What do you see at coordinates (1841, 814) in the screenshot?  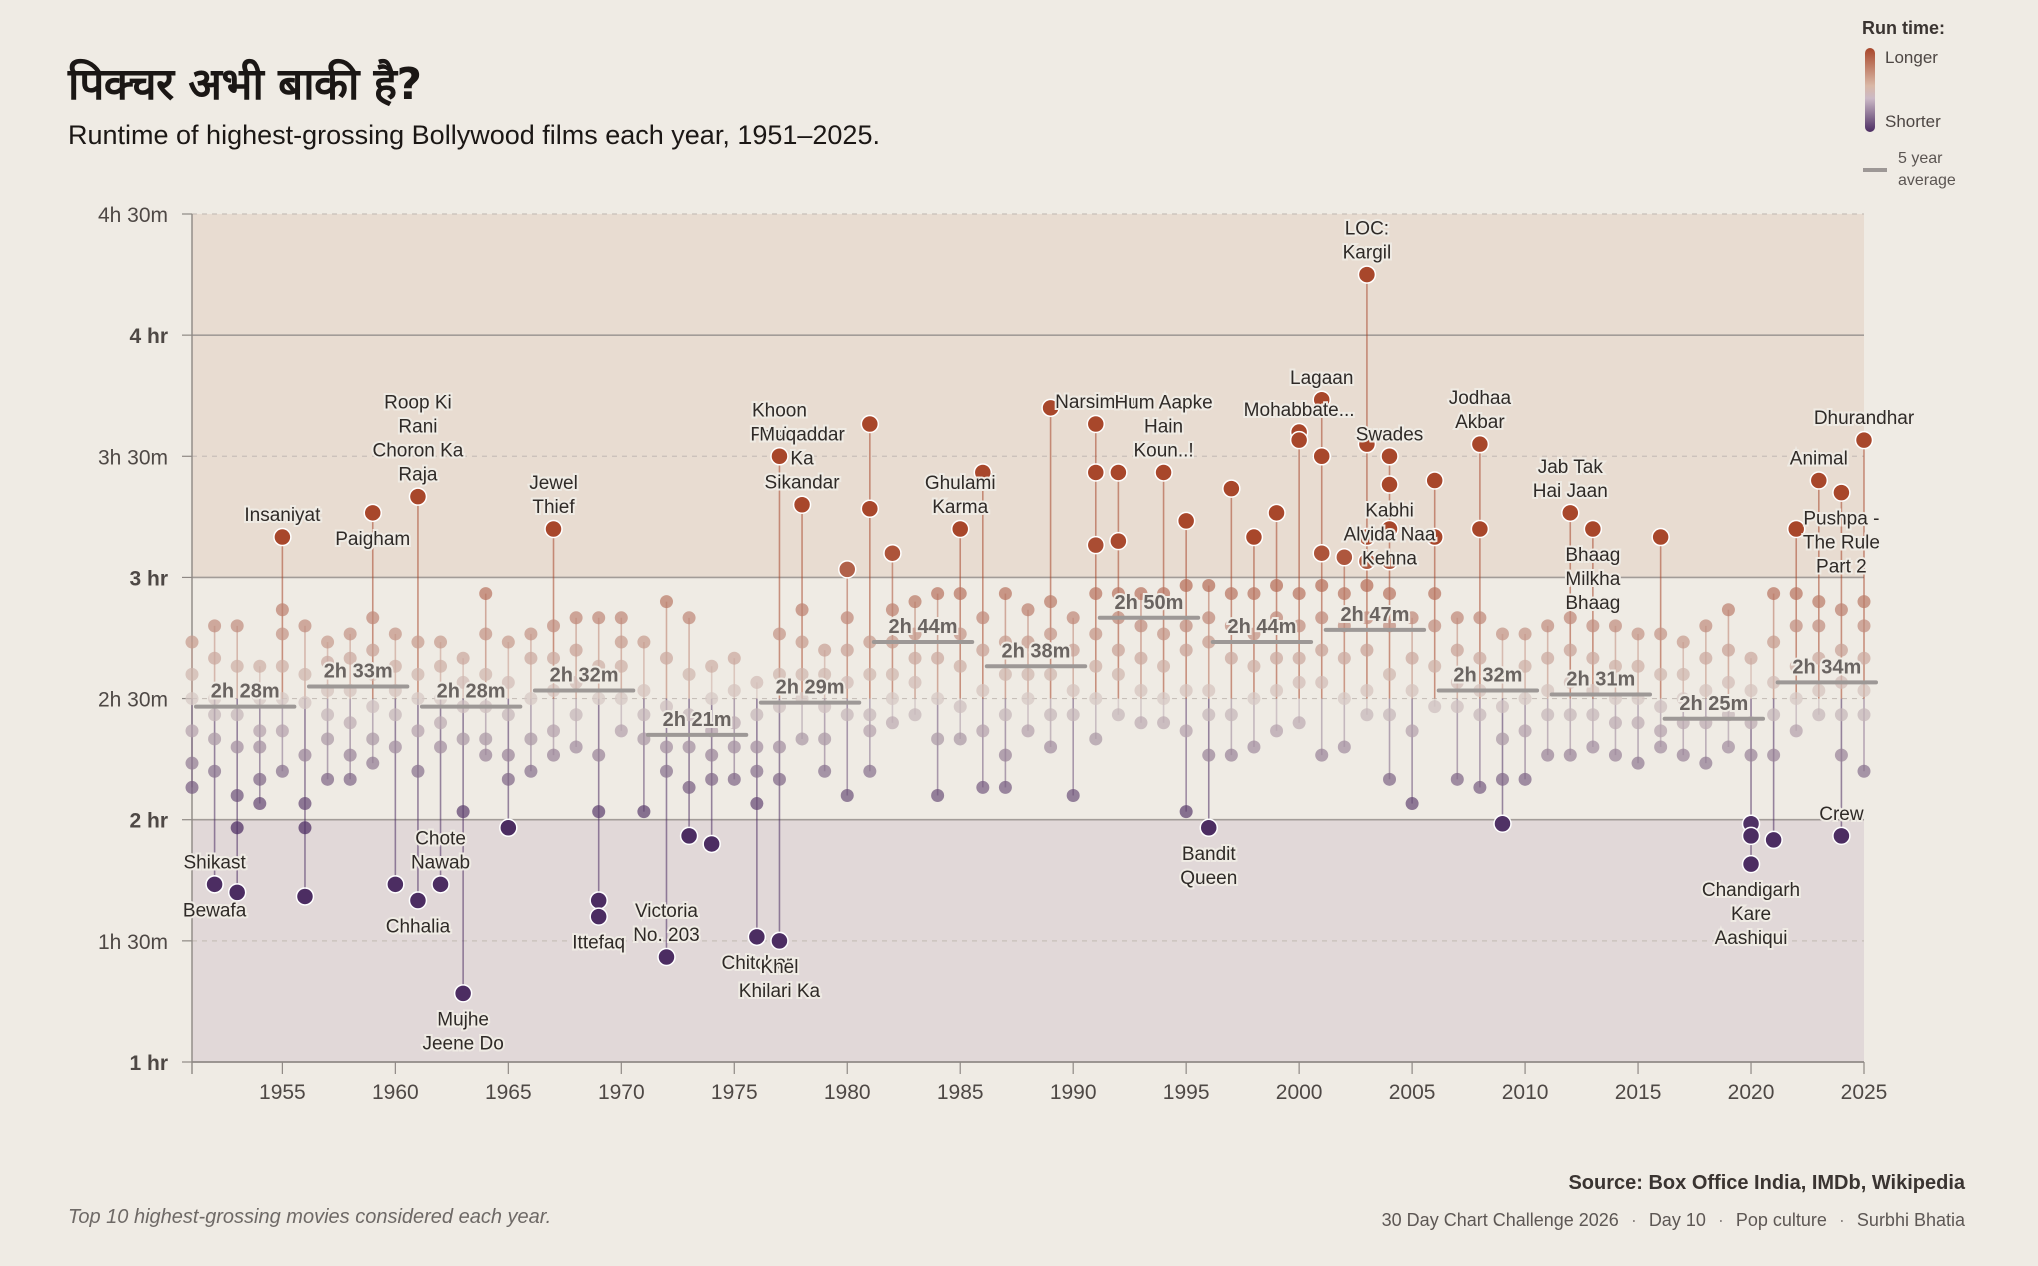 I see `film-title-label: Crew` at bounding box center [1841, 814].